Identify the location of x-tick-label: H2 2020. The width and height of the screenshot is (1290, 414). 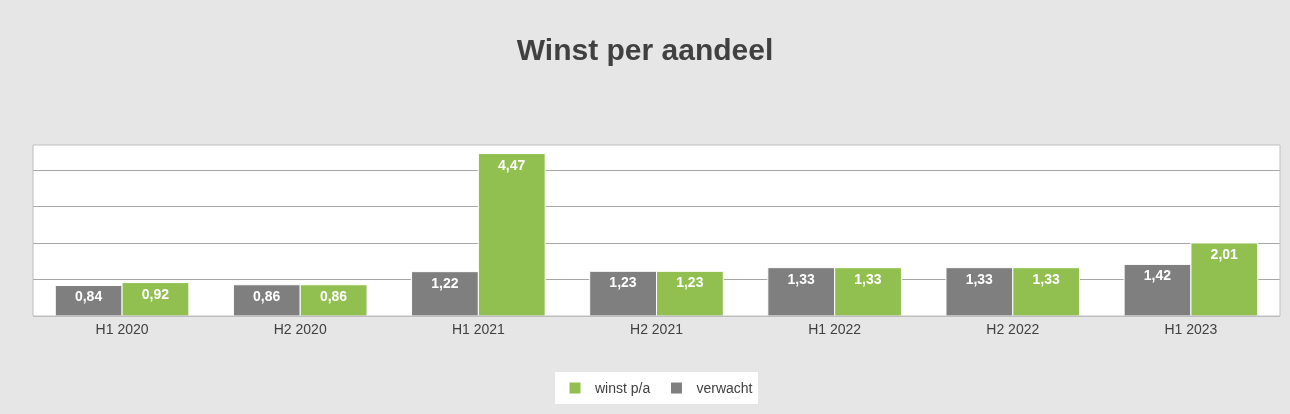
(300, 328).